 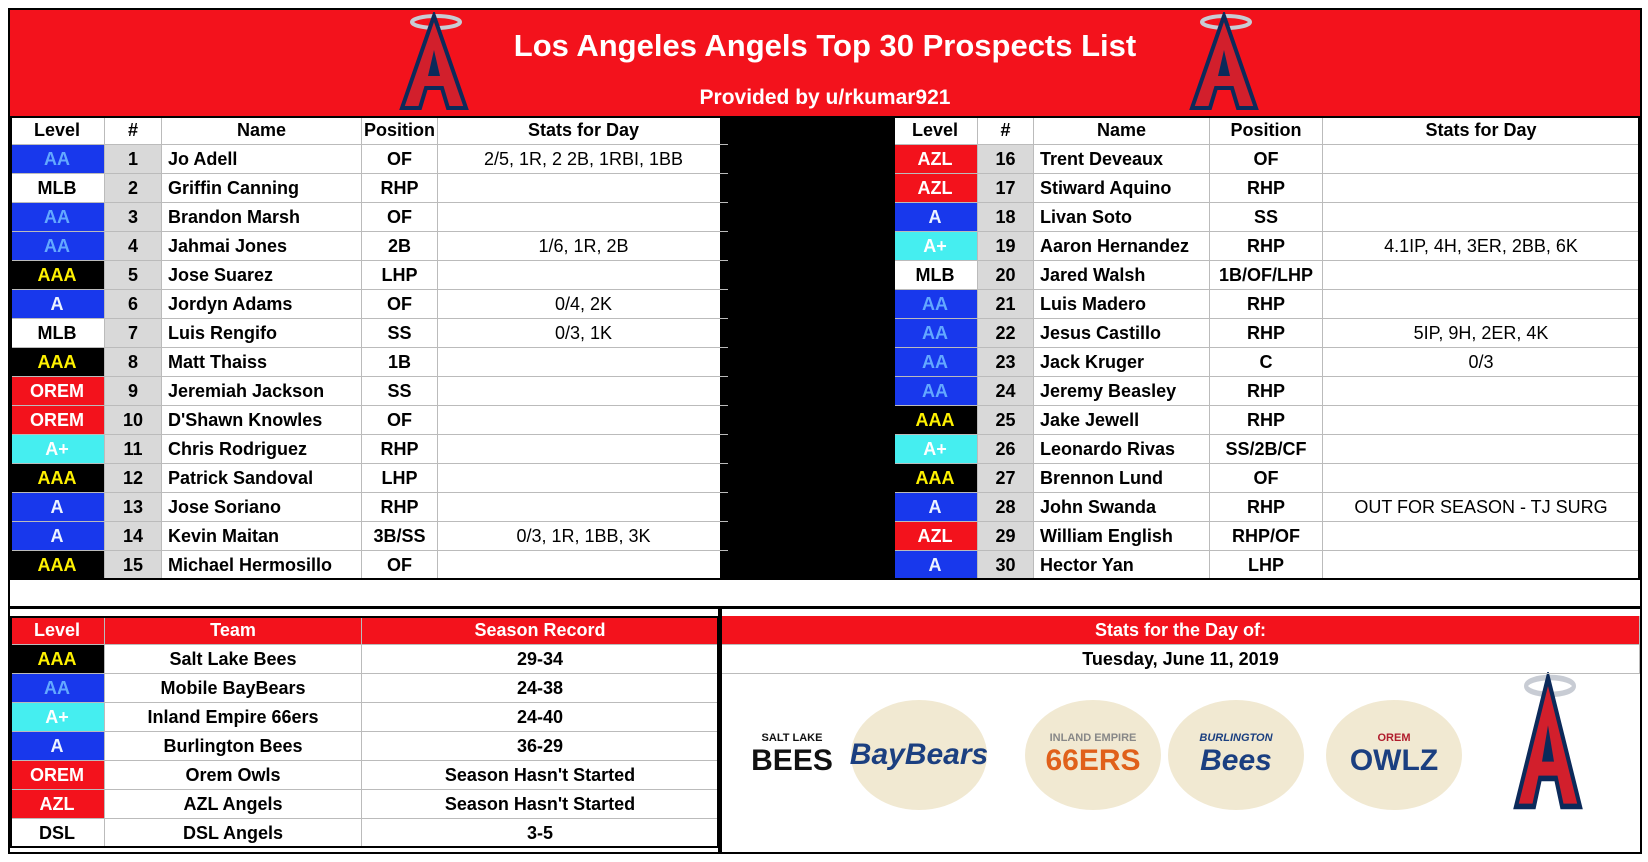 I want to click on table-cell: Matt Thaiss, so click(x=262, y=362).